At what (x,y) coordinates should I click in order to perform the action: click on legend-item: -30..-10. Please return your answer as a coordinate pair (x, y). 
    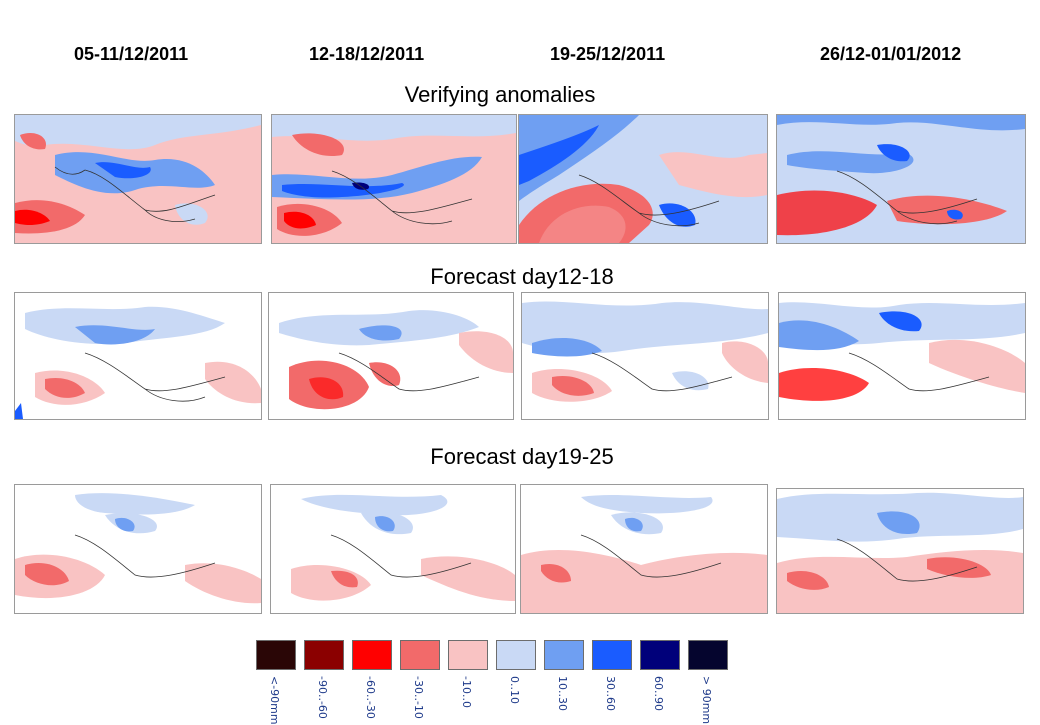
    Looking at the image, I should click on (420, 679).